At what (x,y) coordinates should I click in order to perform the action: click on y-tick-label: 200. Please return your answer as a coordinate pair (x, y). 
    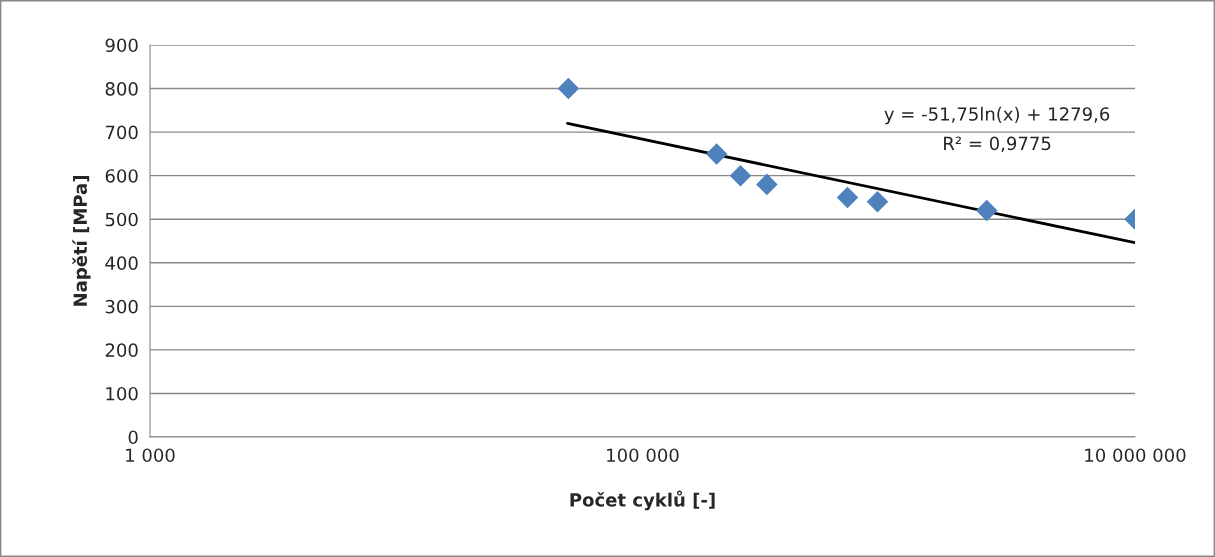
    Looking at the image, I should click on (121, 350).